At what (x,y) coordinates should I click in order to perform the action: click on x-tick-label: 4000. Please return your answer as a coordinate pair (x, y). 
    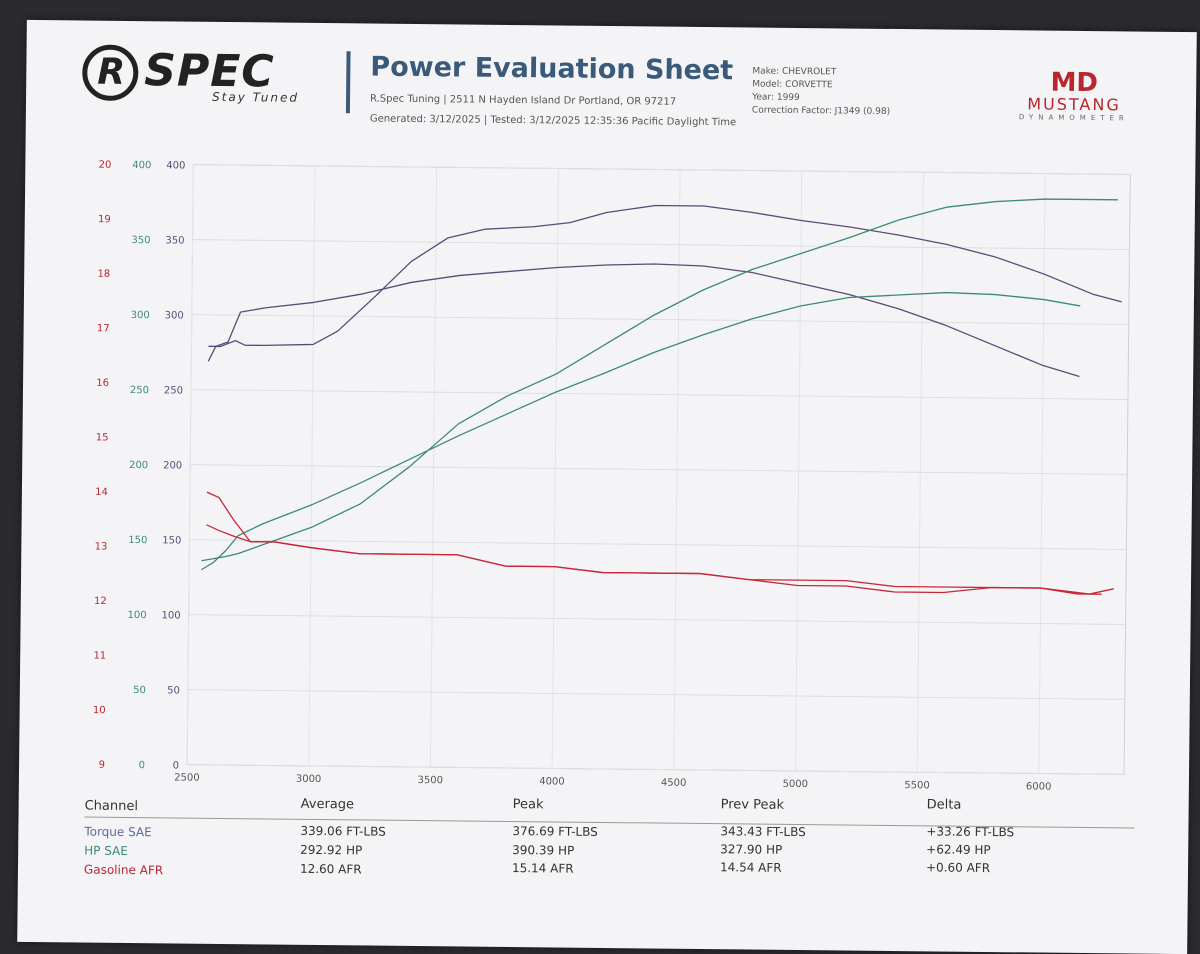
    Looking at the image, I should click on (552, 781).